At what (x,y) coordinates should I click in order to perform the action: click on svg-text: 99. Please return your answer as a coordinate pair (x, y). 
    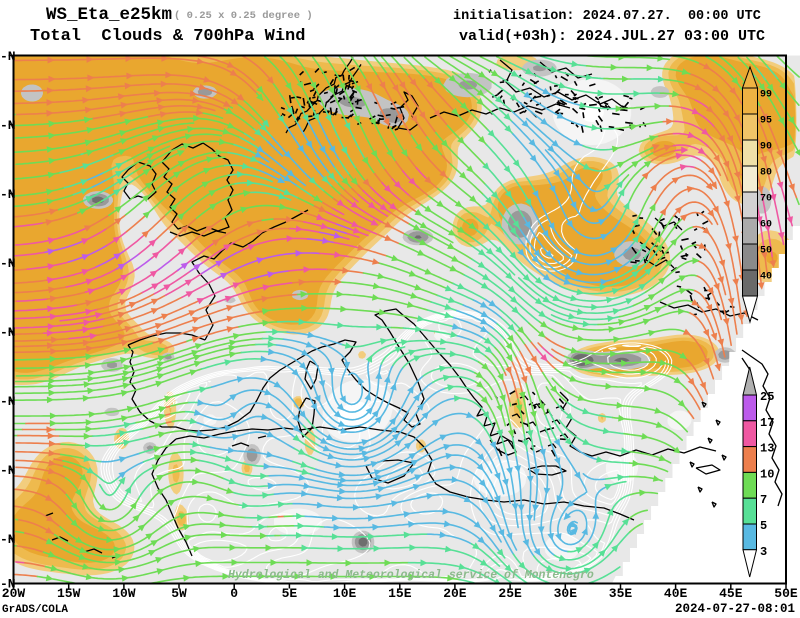
    Looking at the image, I should click on (766, 95).